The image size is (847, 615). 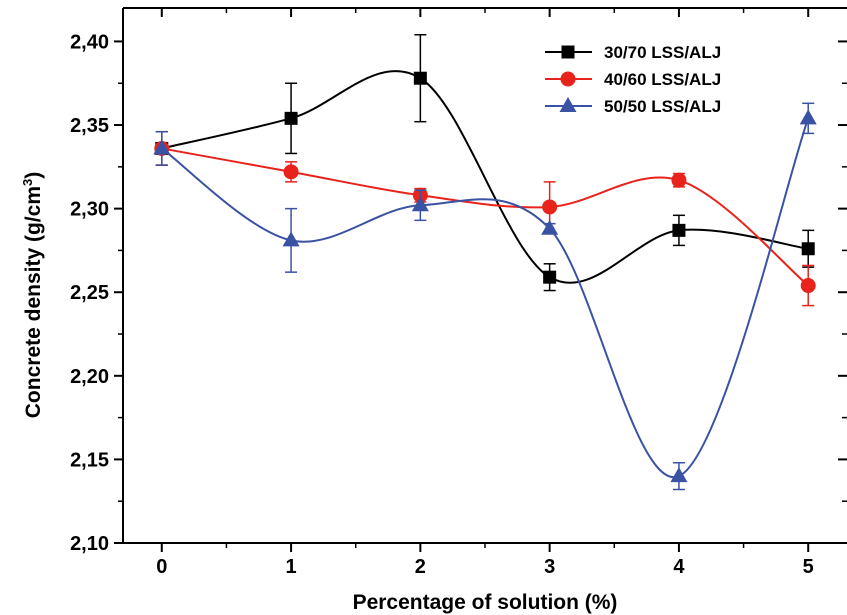 I want to click on y-tick-label: 2,30, so click(x=89, y=210).